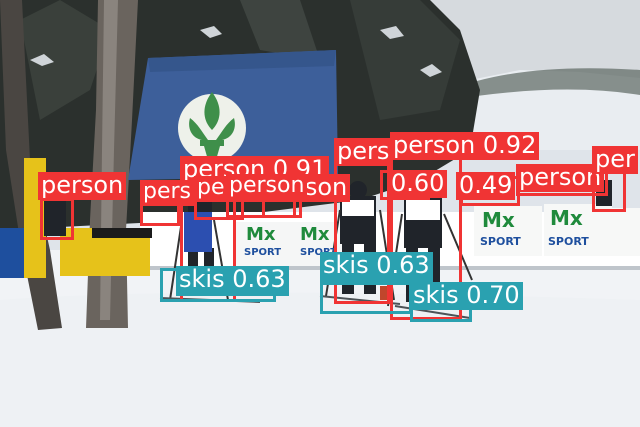 This screenshot has height=427, width=640. What do you see at coordinates (366, 298) in the screenshot?
I see `skis-bounding-box` at bounding box center [366, 298].